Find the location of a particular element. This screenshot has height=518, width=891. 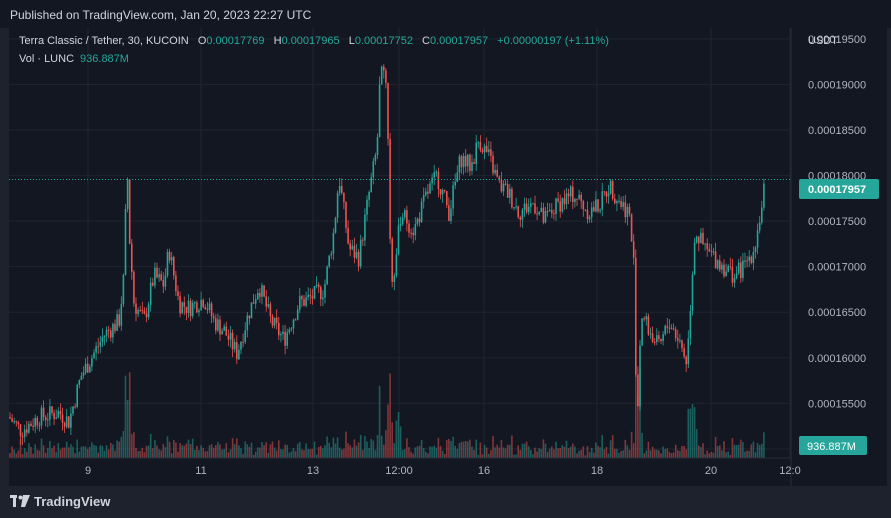

symbol-title: Terra Classic / Tether, 30, KUCOIN is located at coordinates (104, 41).